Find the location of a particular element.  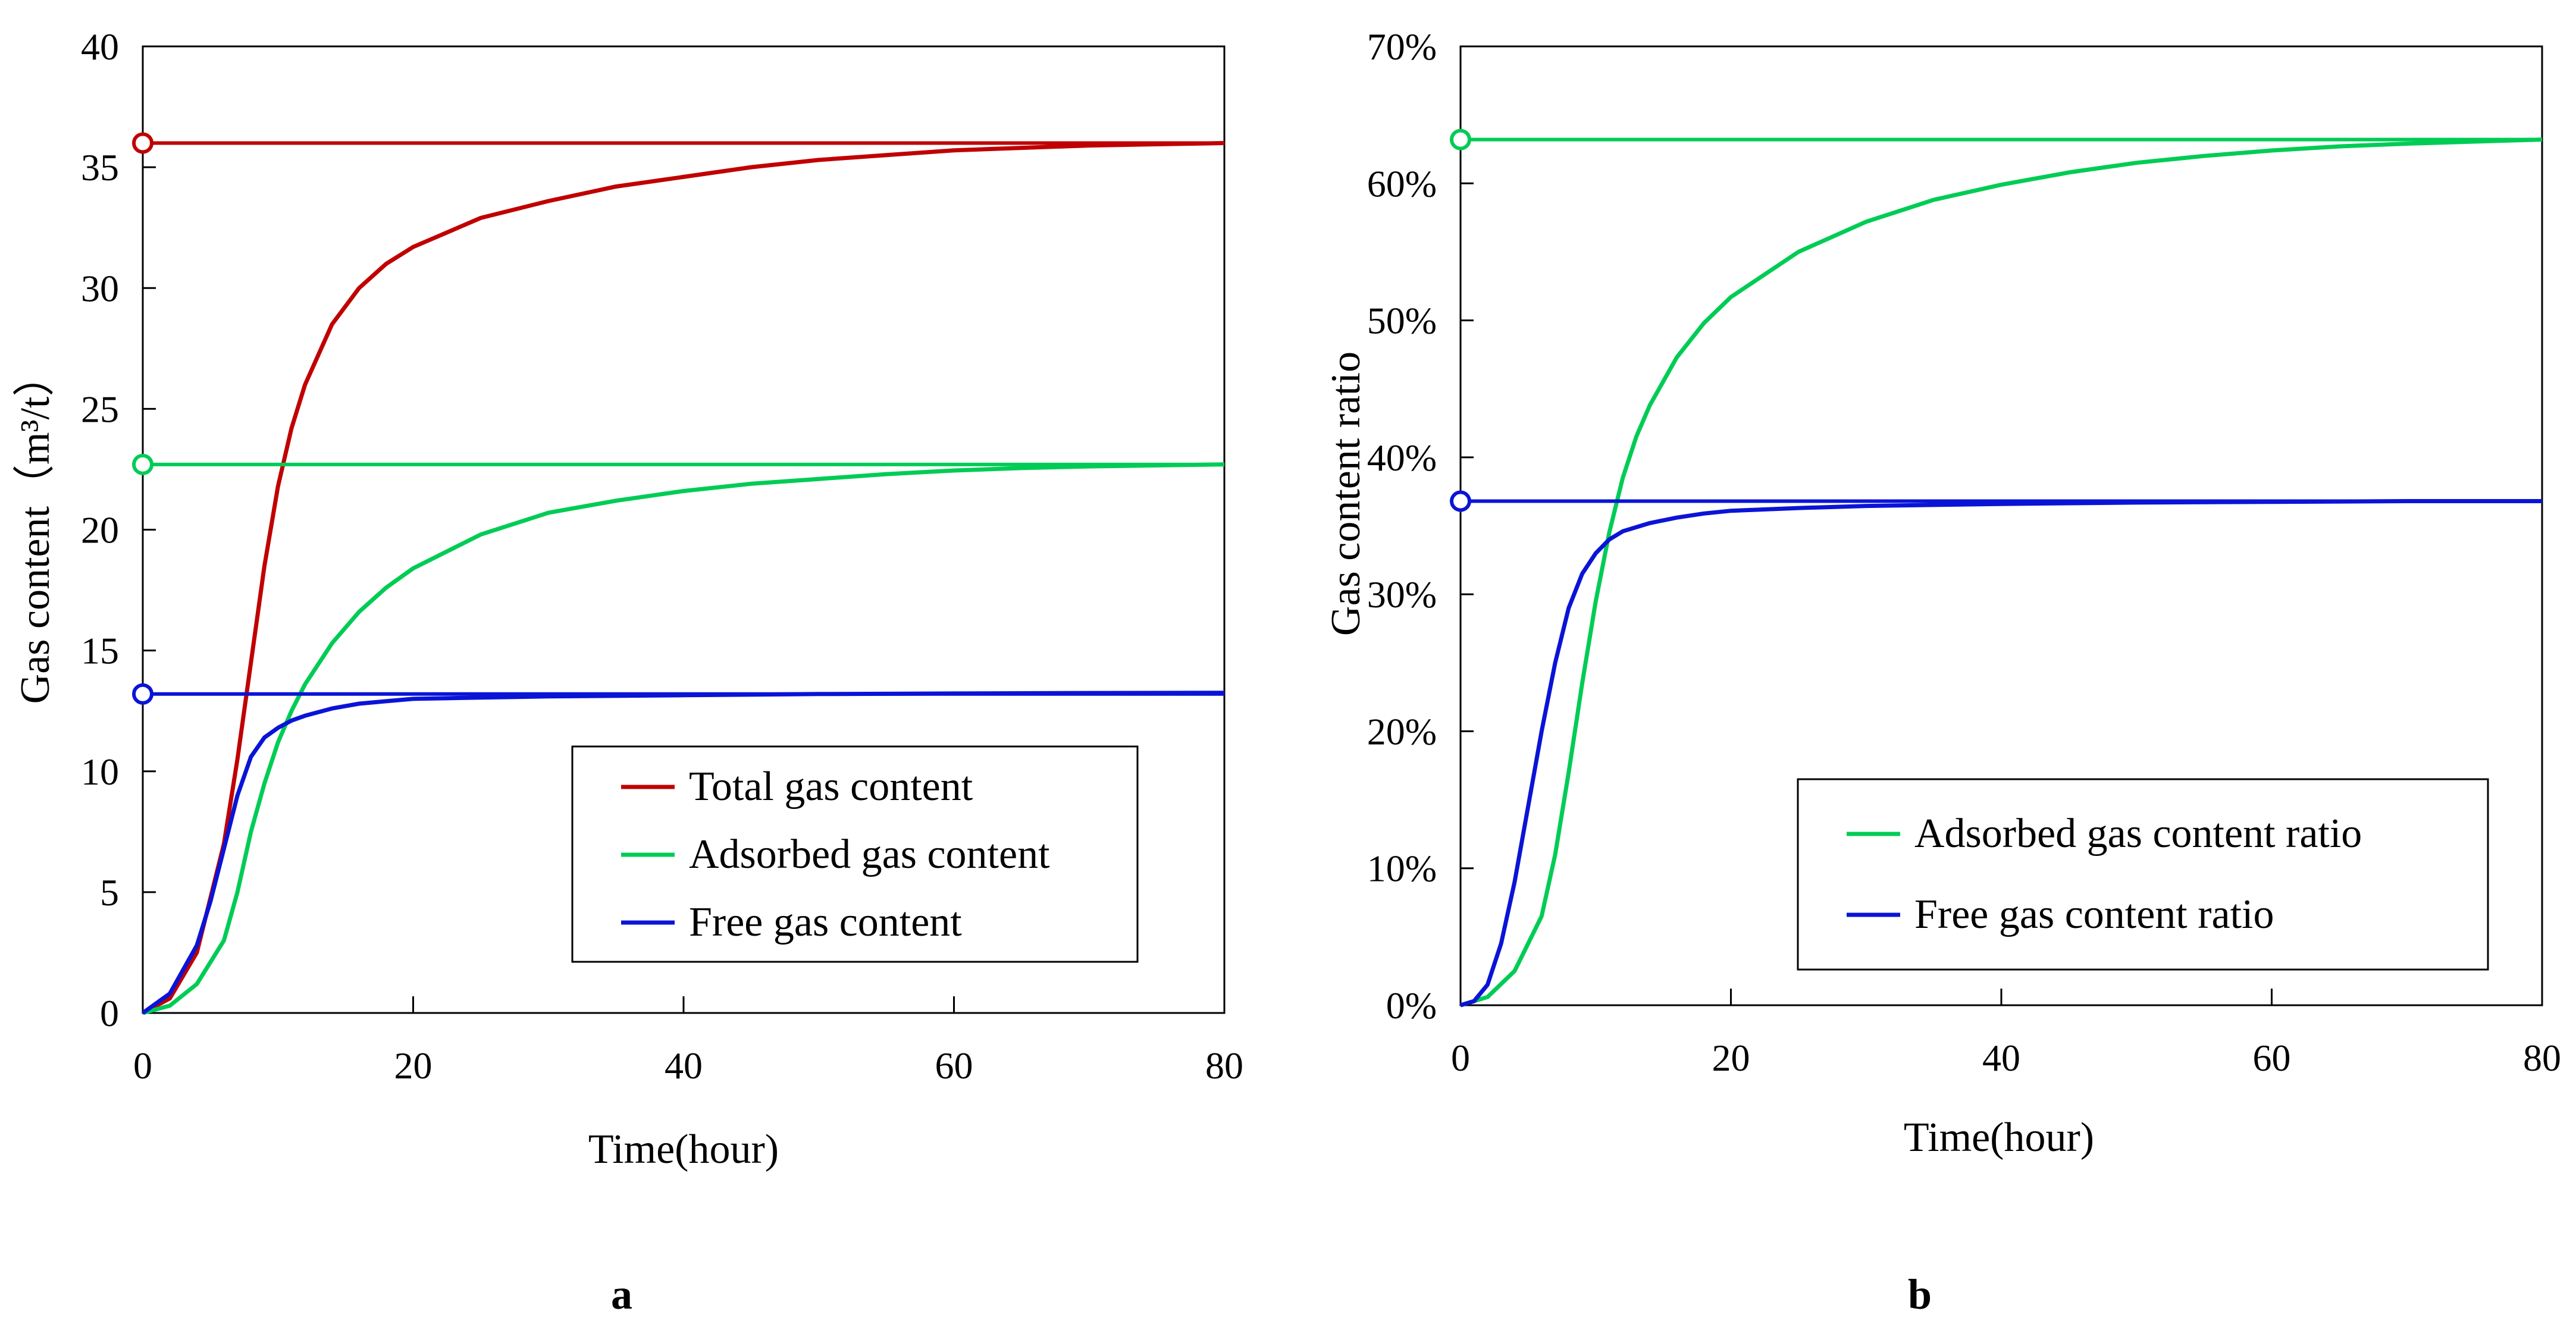

chart-a-x-tick-label: 60 is located at coordinates (954, 1065).